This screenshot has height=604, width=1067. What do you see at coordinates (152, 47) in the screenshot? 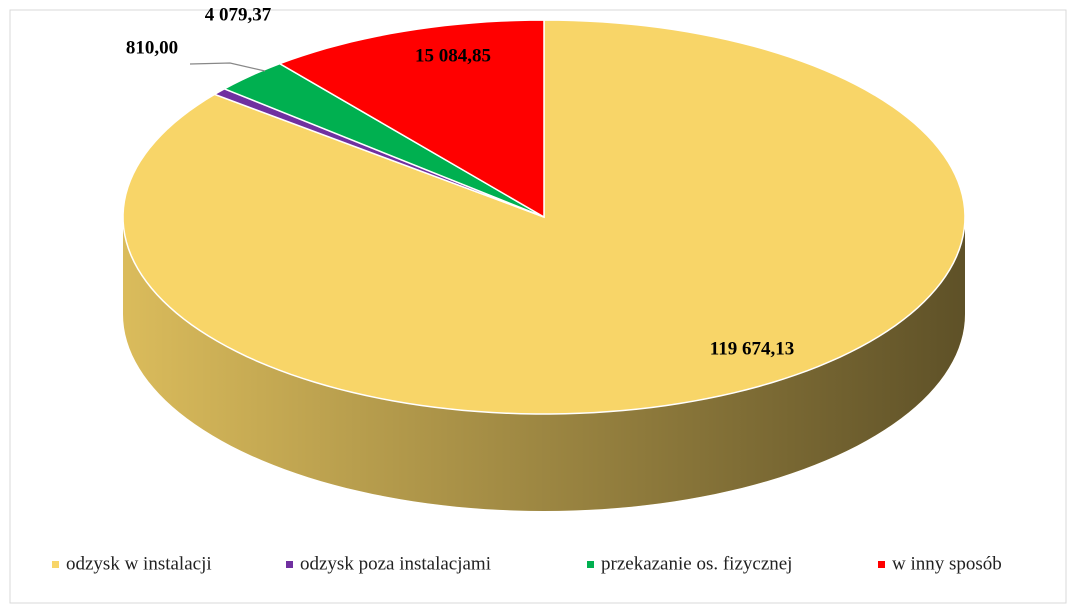
I see `value-label: 810,00` at bounding box center [152, 47].